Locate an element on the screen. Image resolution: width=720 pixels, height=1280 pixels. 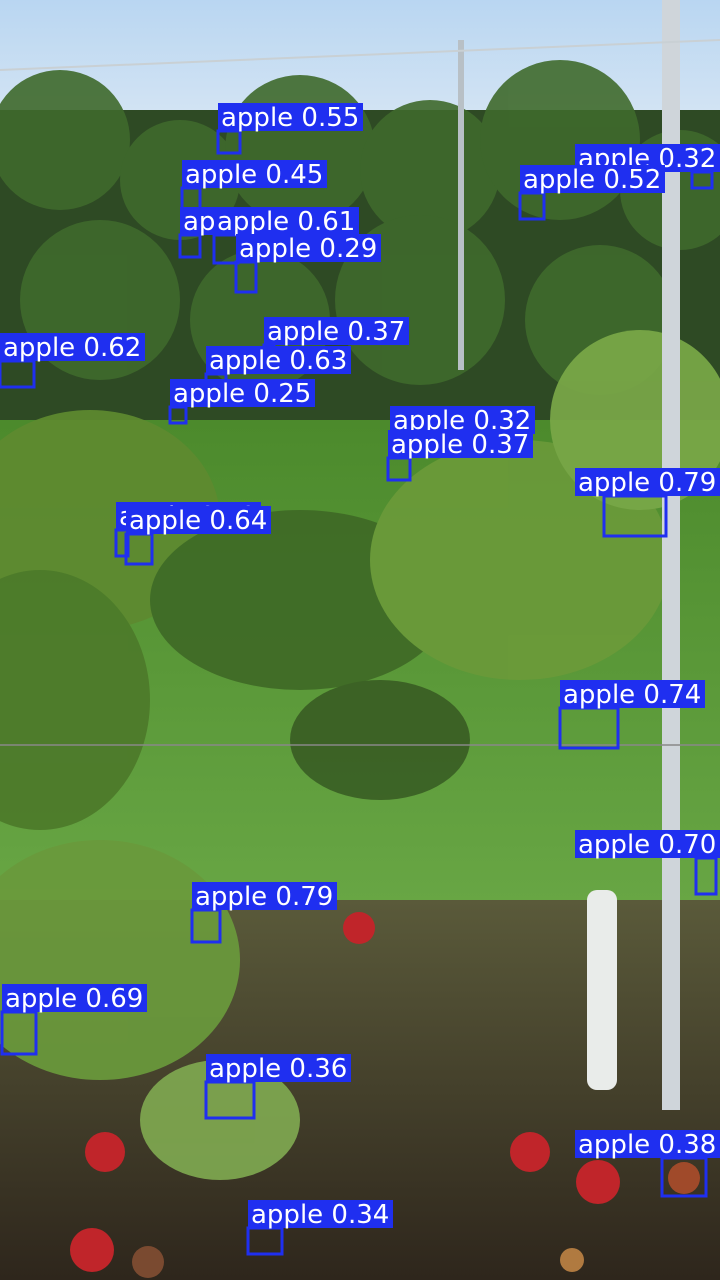
detection-label: apple 0.63 is located at coordinates (278, 361).